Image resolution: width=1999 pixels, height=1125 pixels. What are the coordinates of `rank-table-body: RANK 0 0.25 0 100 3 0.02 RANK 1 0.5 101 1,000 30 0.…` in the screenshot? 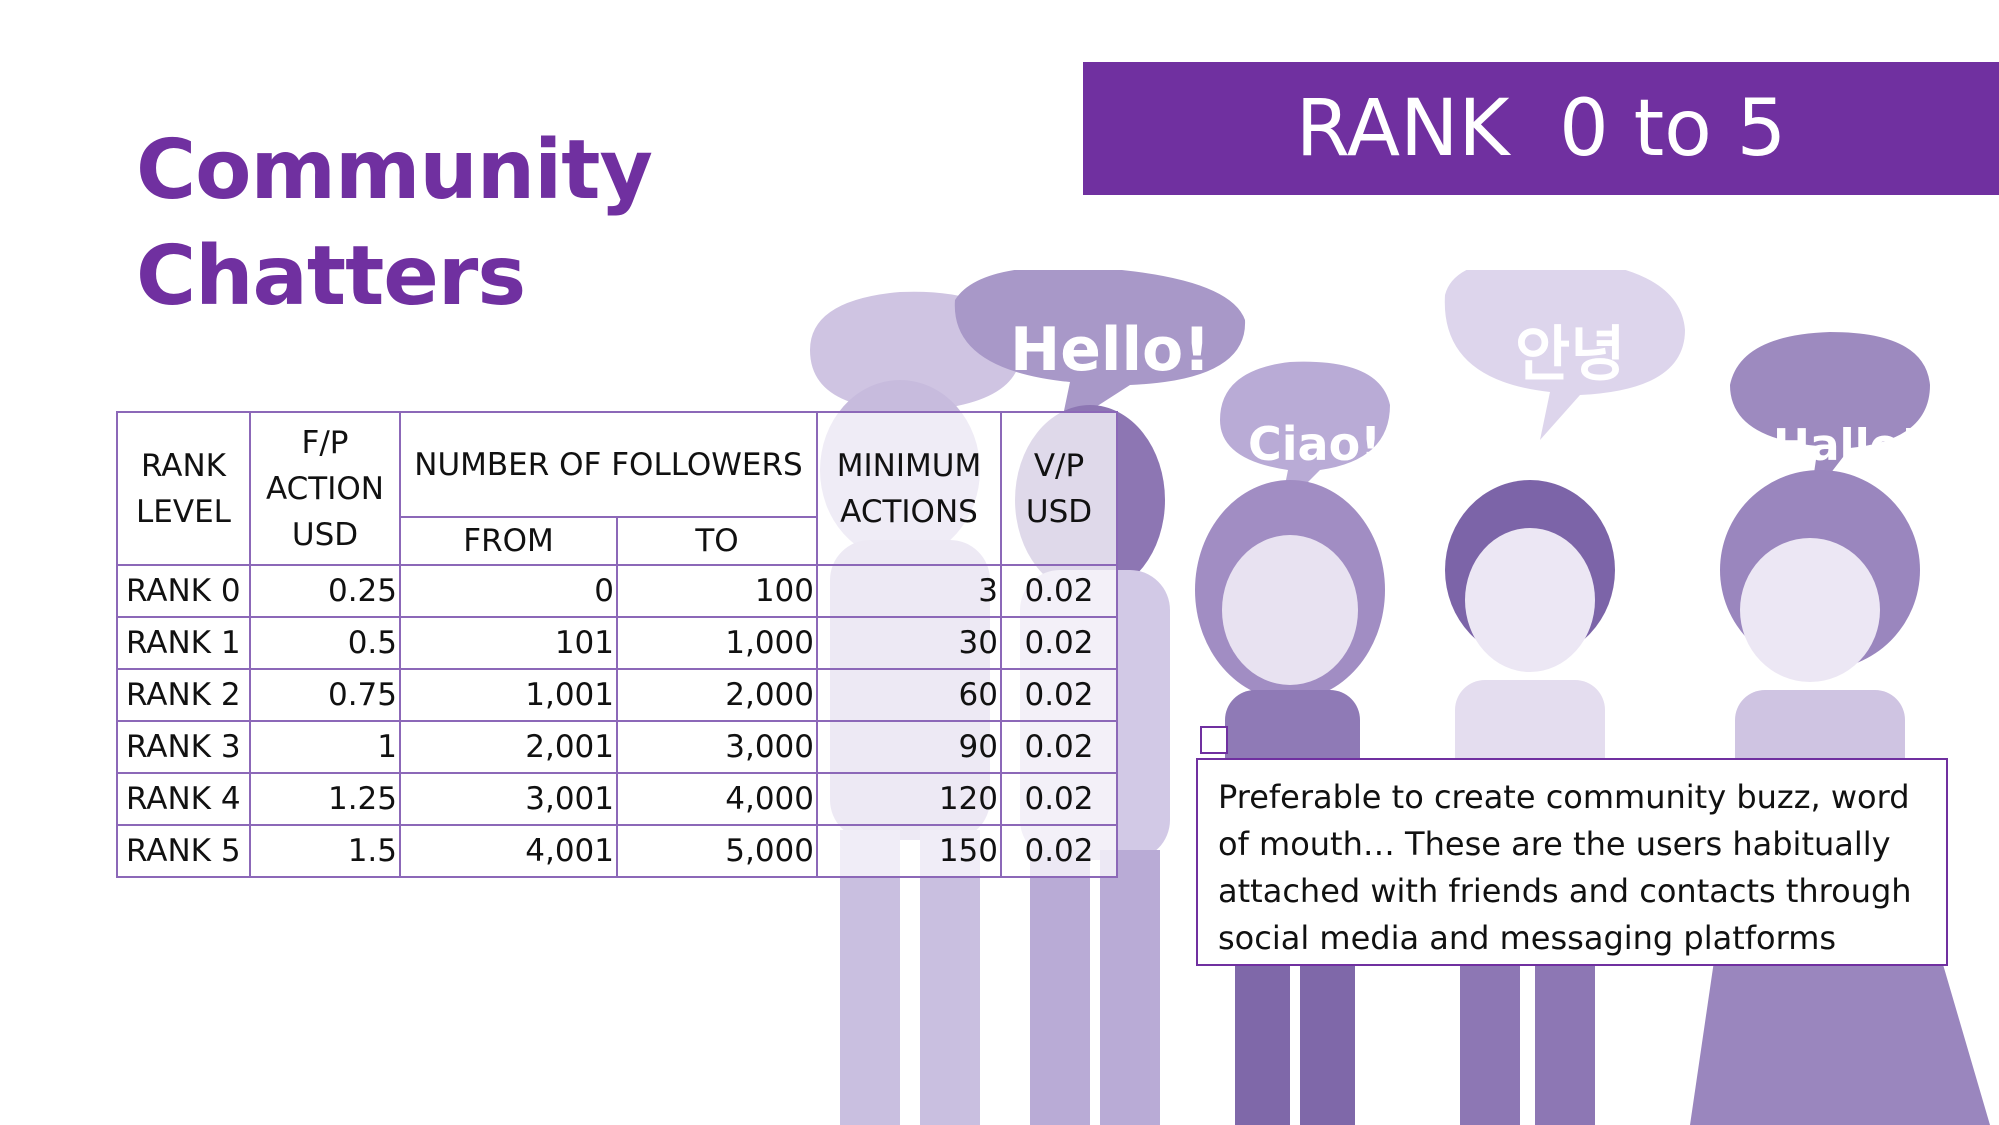 It's located at (617, 721).